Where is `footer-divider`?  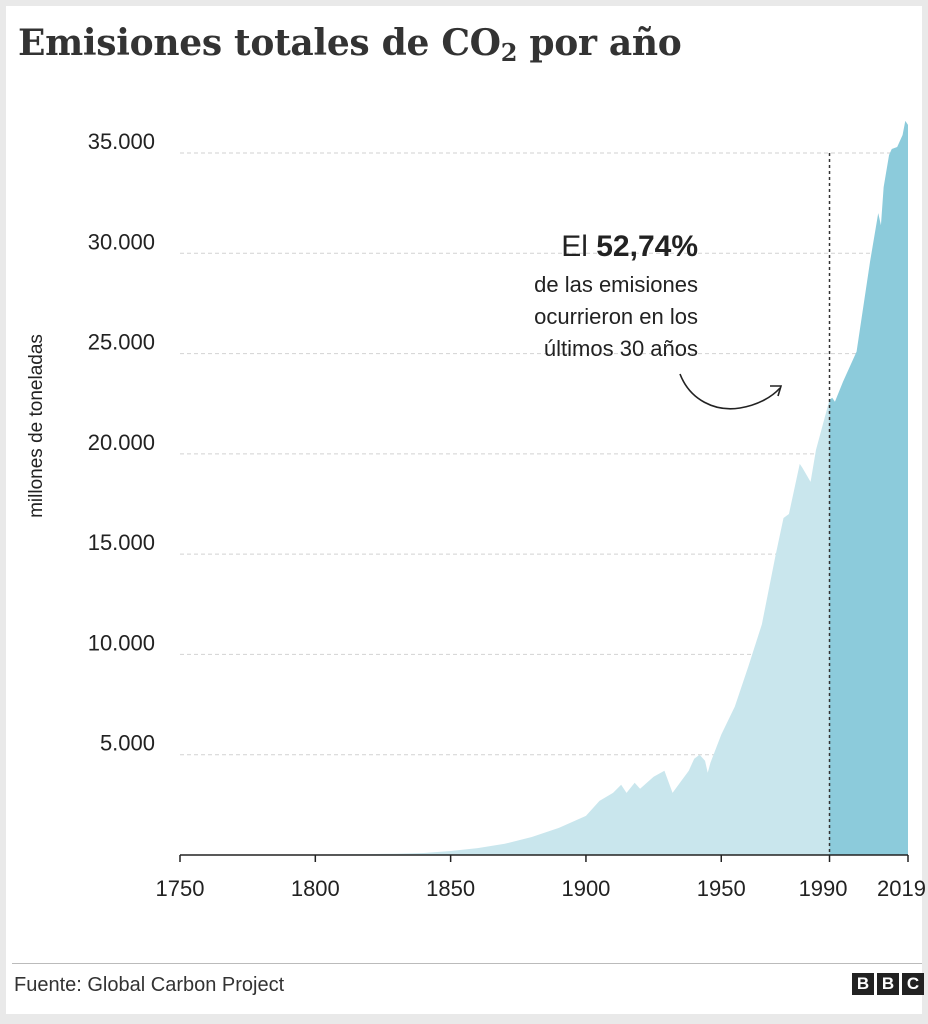
footer-divider is located at coordinates (467, 963).